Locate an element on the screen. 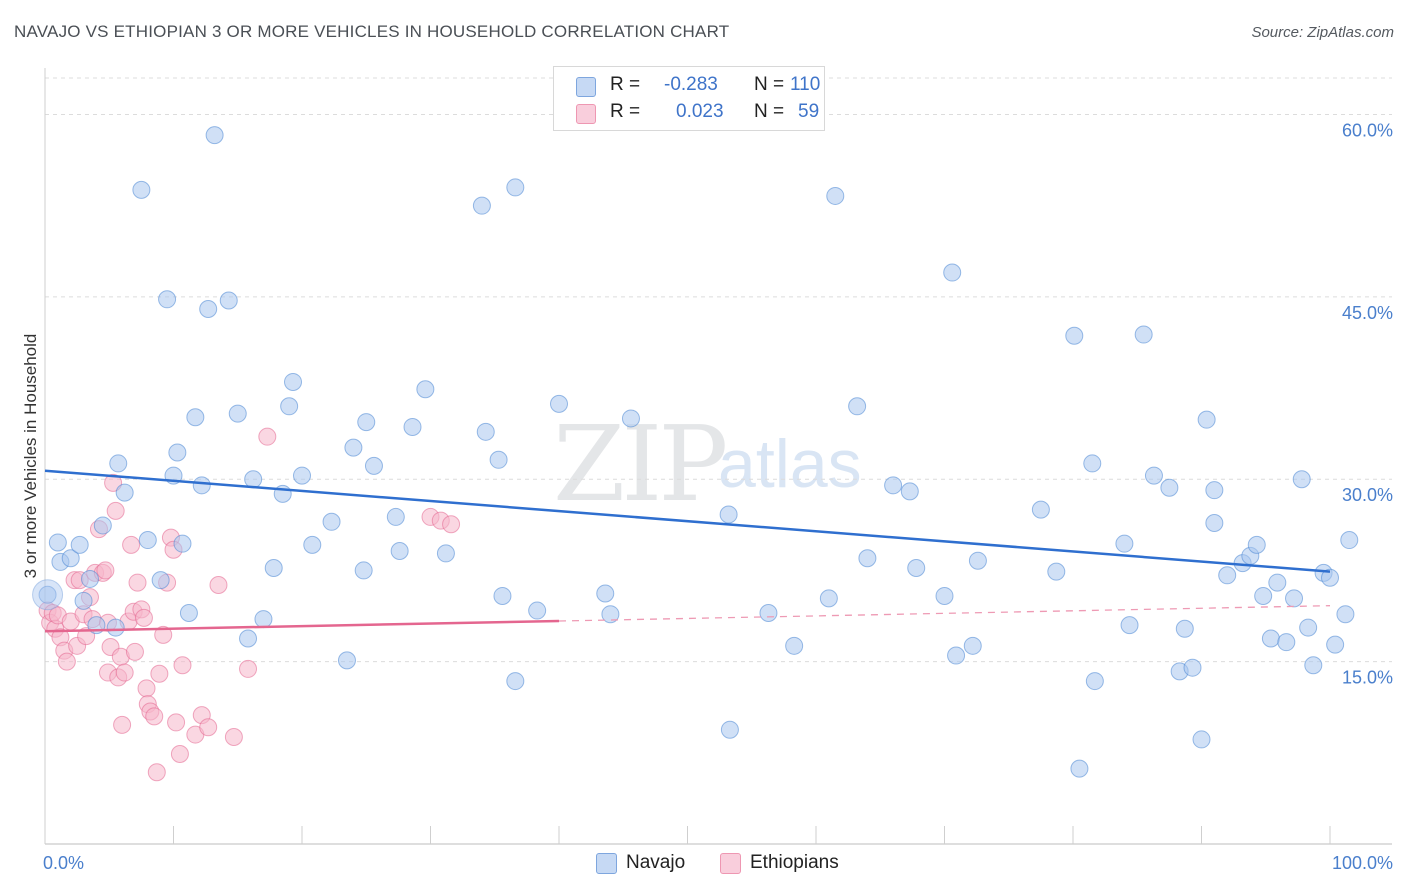 Image resolution: width=1406 pixels, height=892 pixels. y-tick-label: 30.0% is located at coordinates (1367, 495).